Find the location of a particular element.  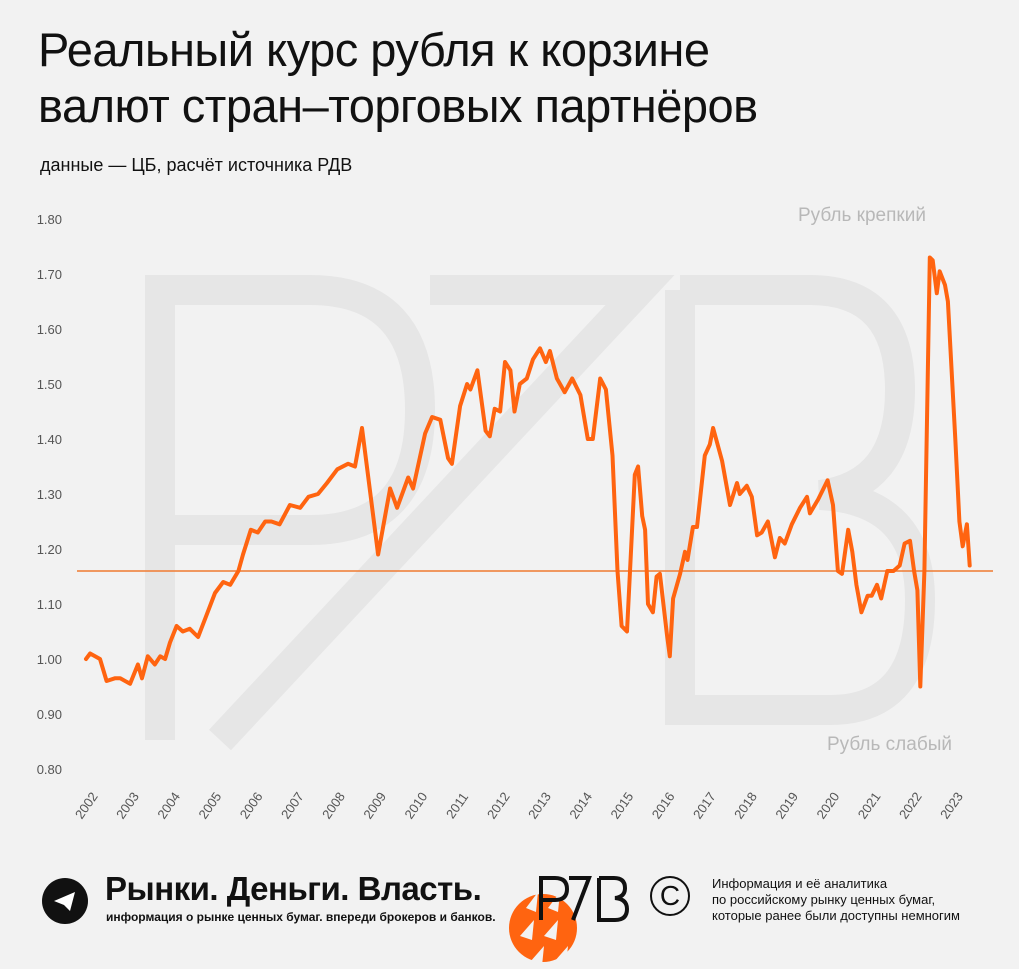

paper-plane-icon is located at coordinates (64, 901).